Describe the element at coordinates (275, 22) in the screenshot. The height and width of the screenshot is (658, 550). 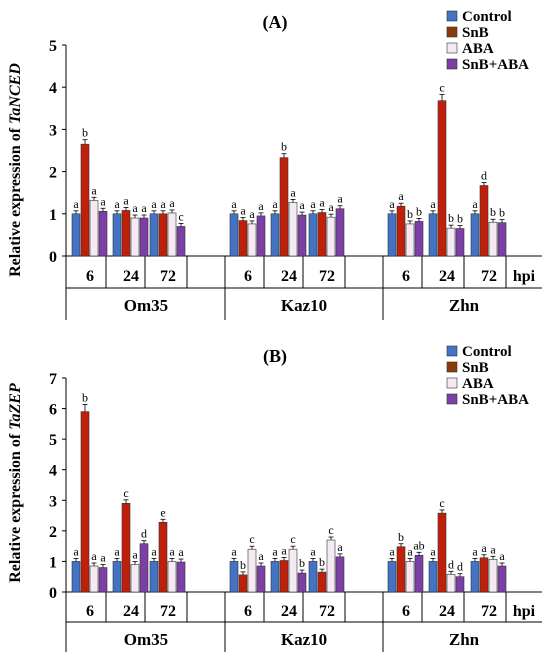
I see `chart-title: (A)` at that location.